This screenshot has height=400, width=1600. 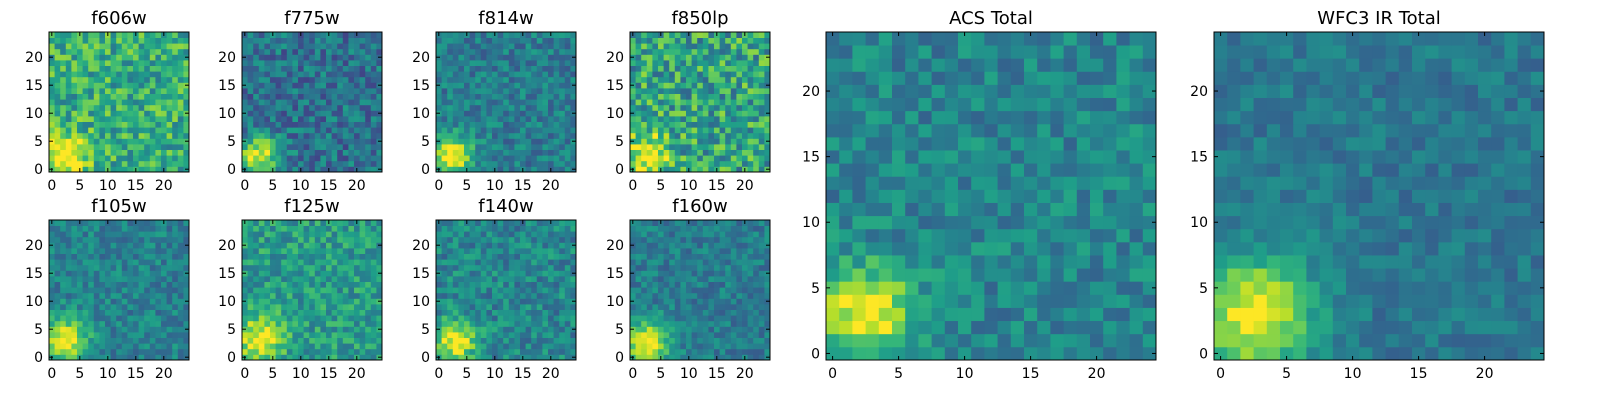 What do you see at coordinates (421, 246) in the screenshot?
I see `y-tick-label: 20` at bounding box center [421, 246].